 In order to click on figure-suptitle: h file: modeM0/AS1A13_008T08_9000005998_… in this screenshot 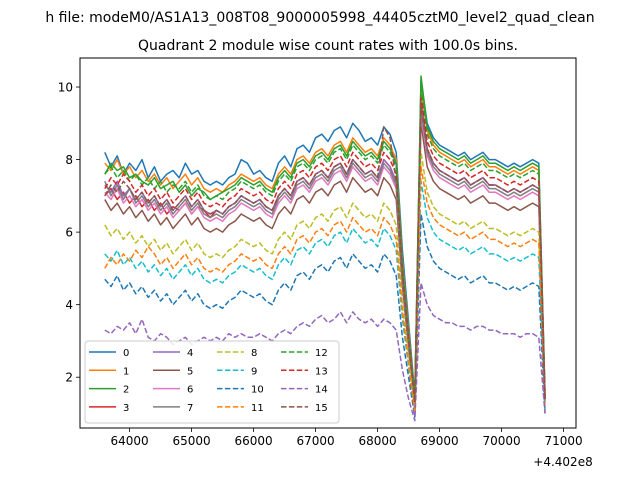, I will do `click(319, 18)`.